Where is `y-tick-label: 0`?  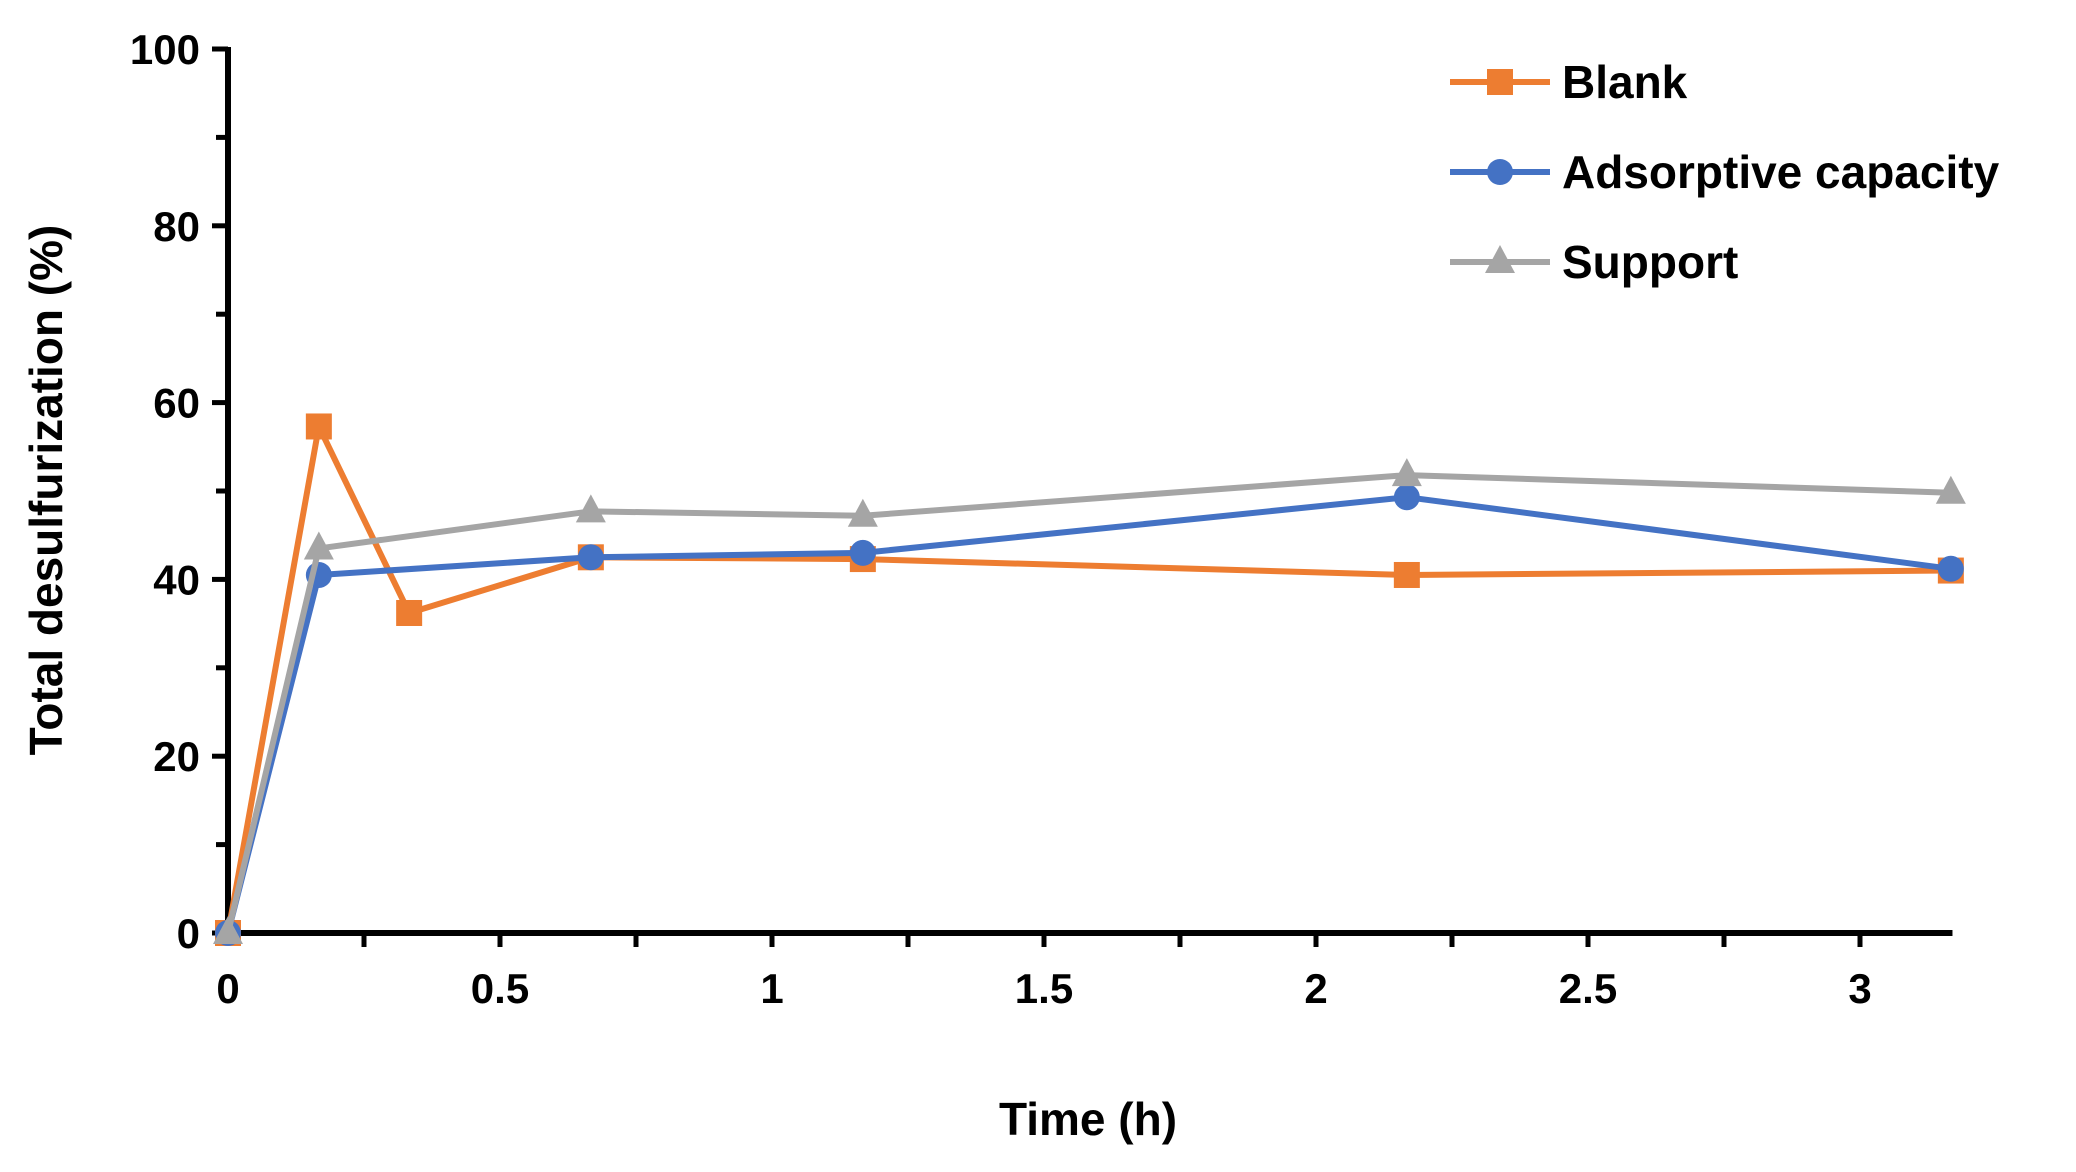 y-tick-label: 0 is located at coordinates (188, 933).